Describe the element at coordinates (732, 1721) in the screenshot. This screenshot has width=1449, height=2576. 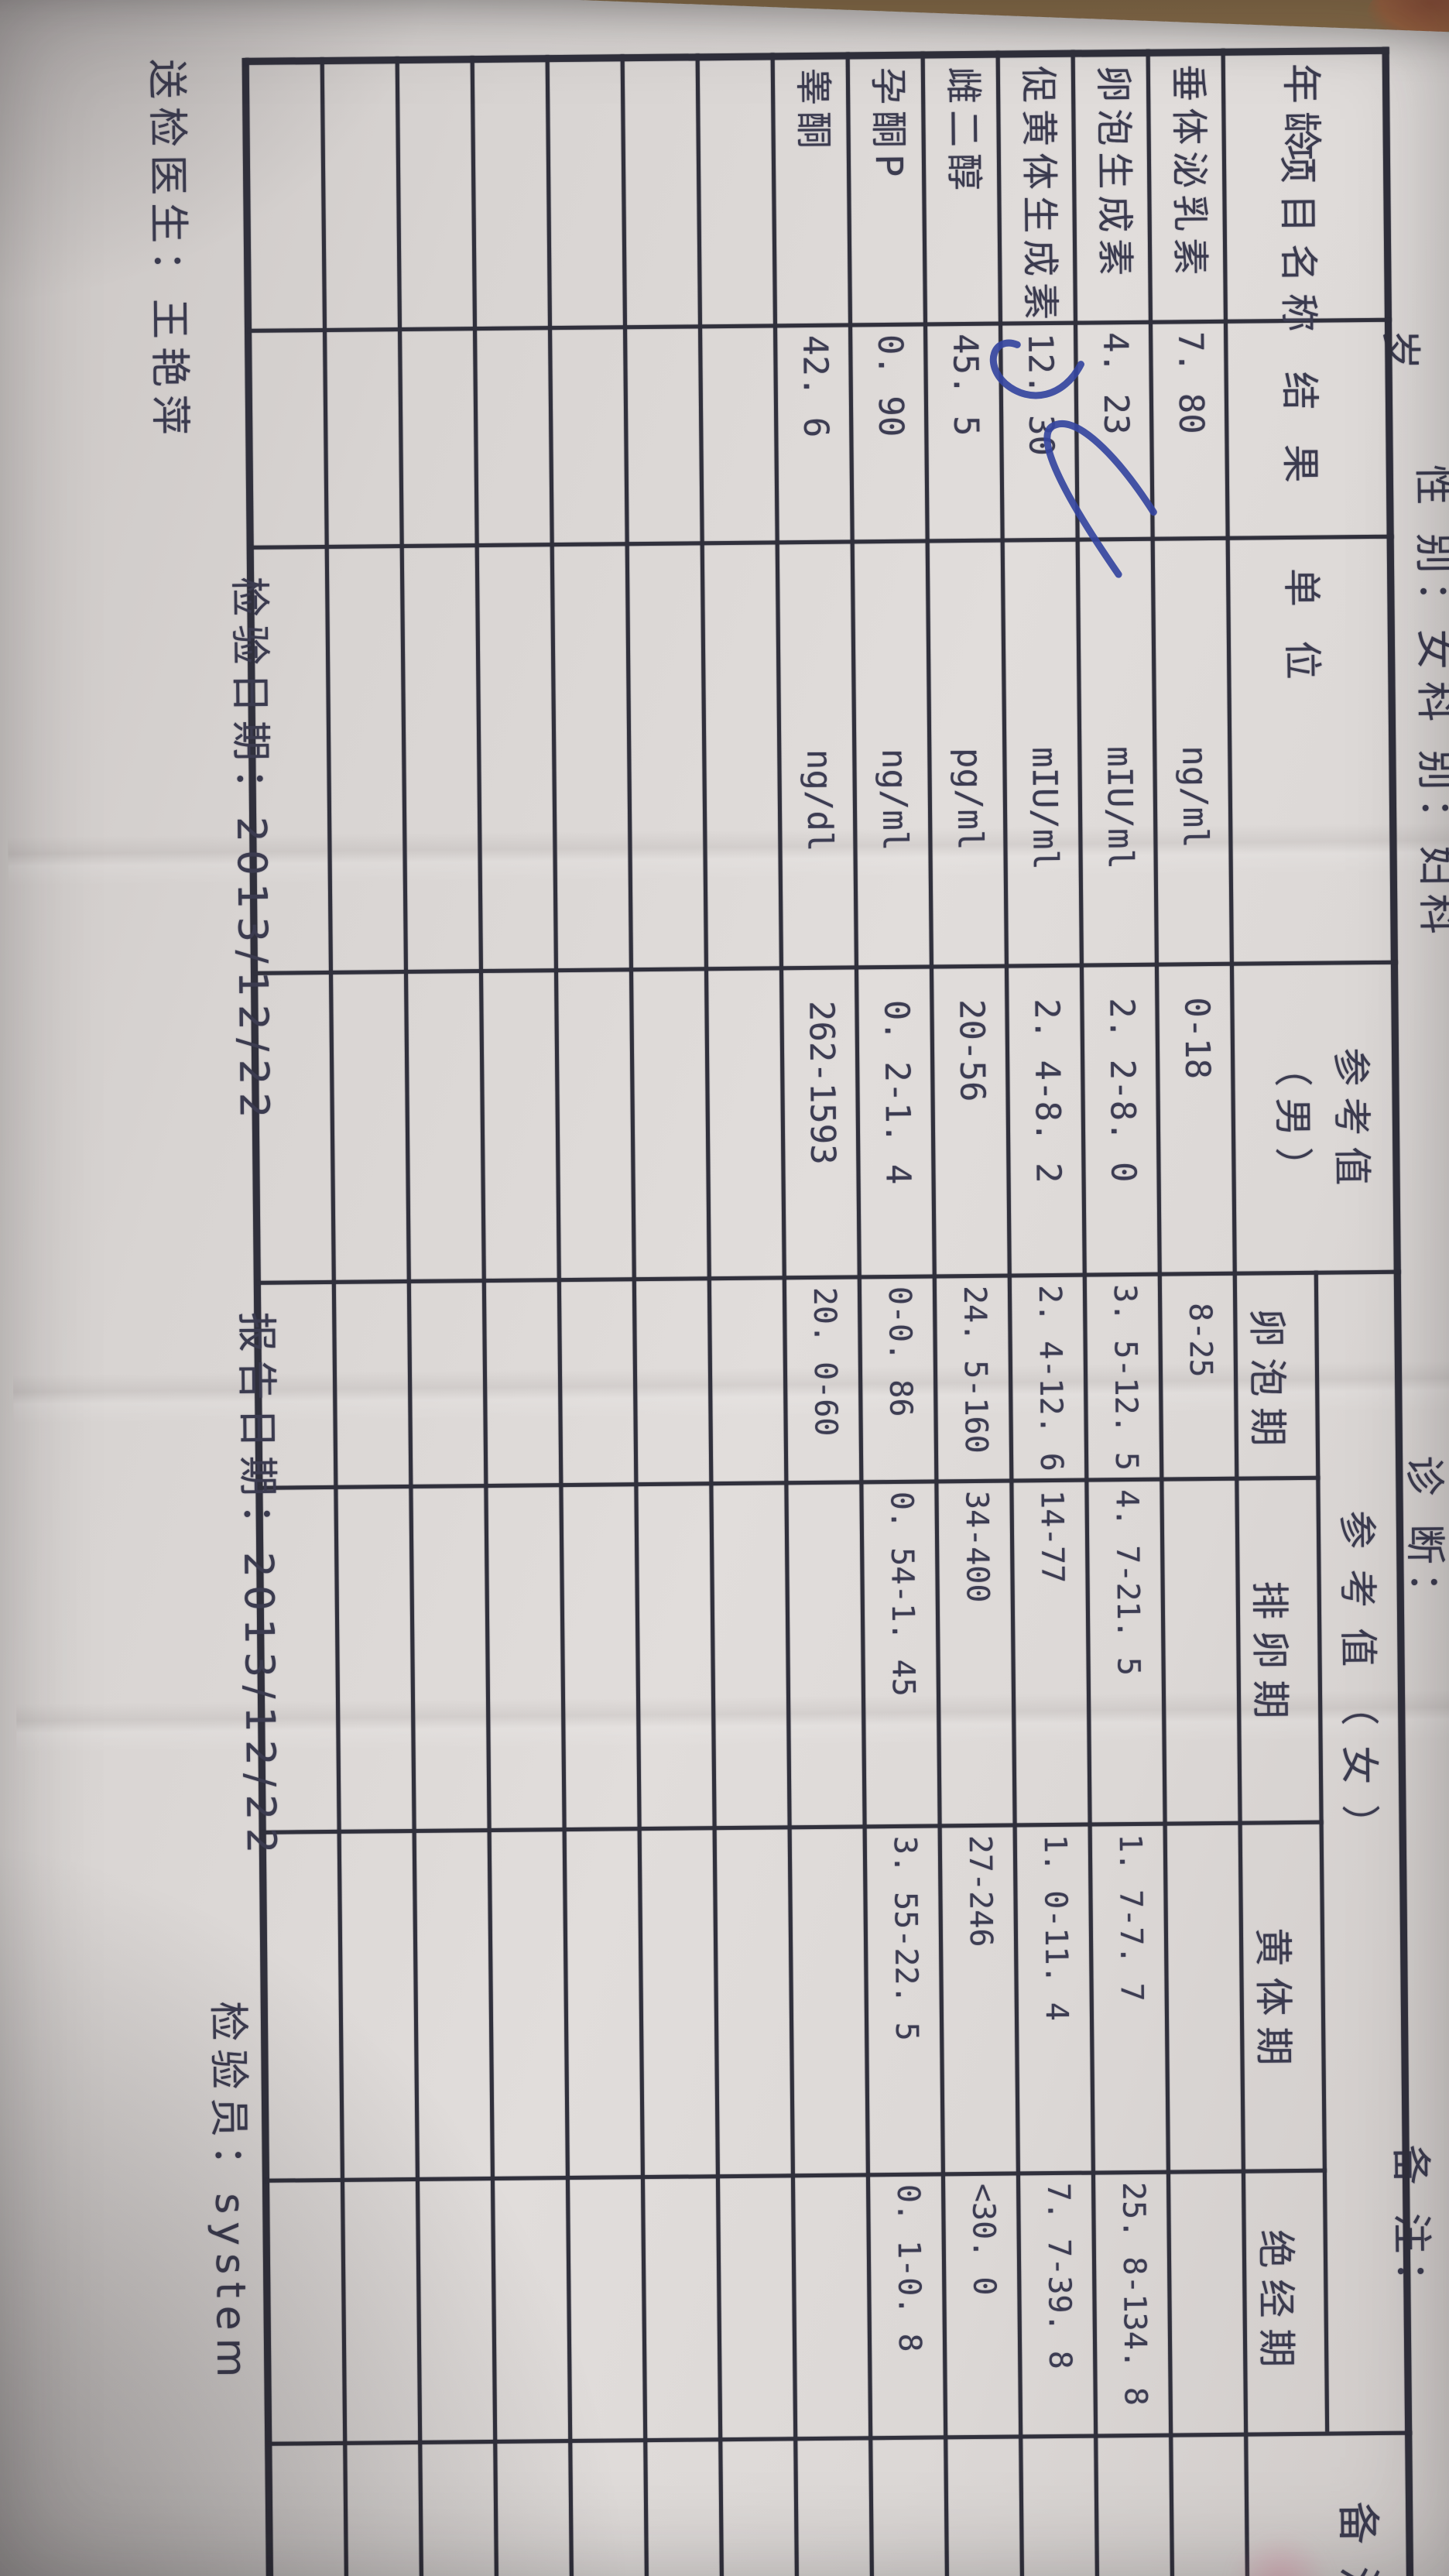
I see `fold-crease` at that location.